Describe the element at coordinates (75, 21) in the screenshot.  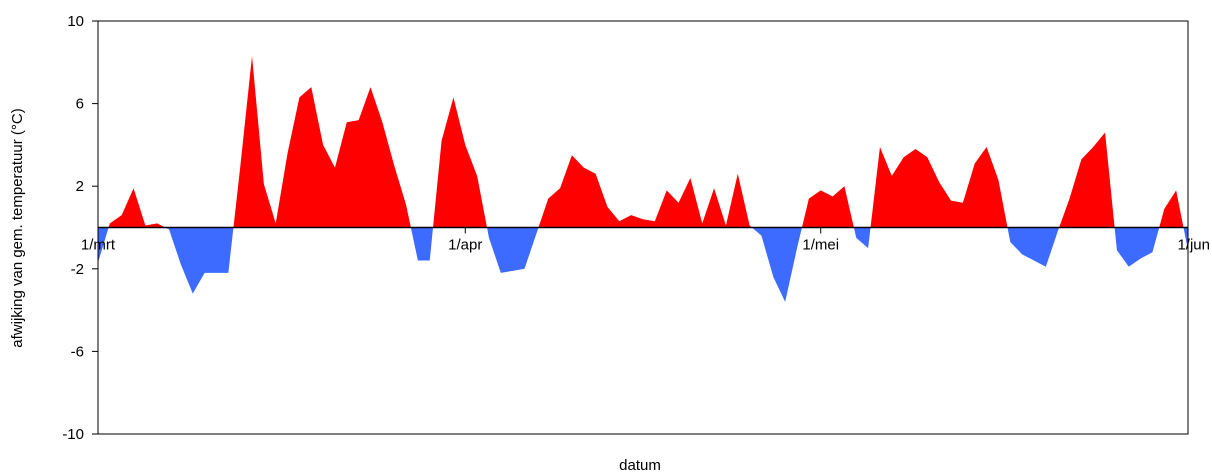
I see `y-tick-label: 10` at that location.